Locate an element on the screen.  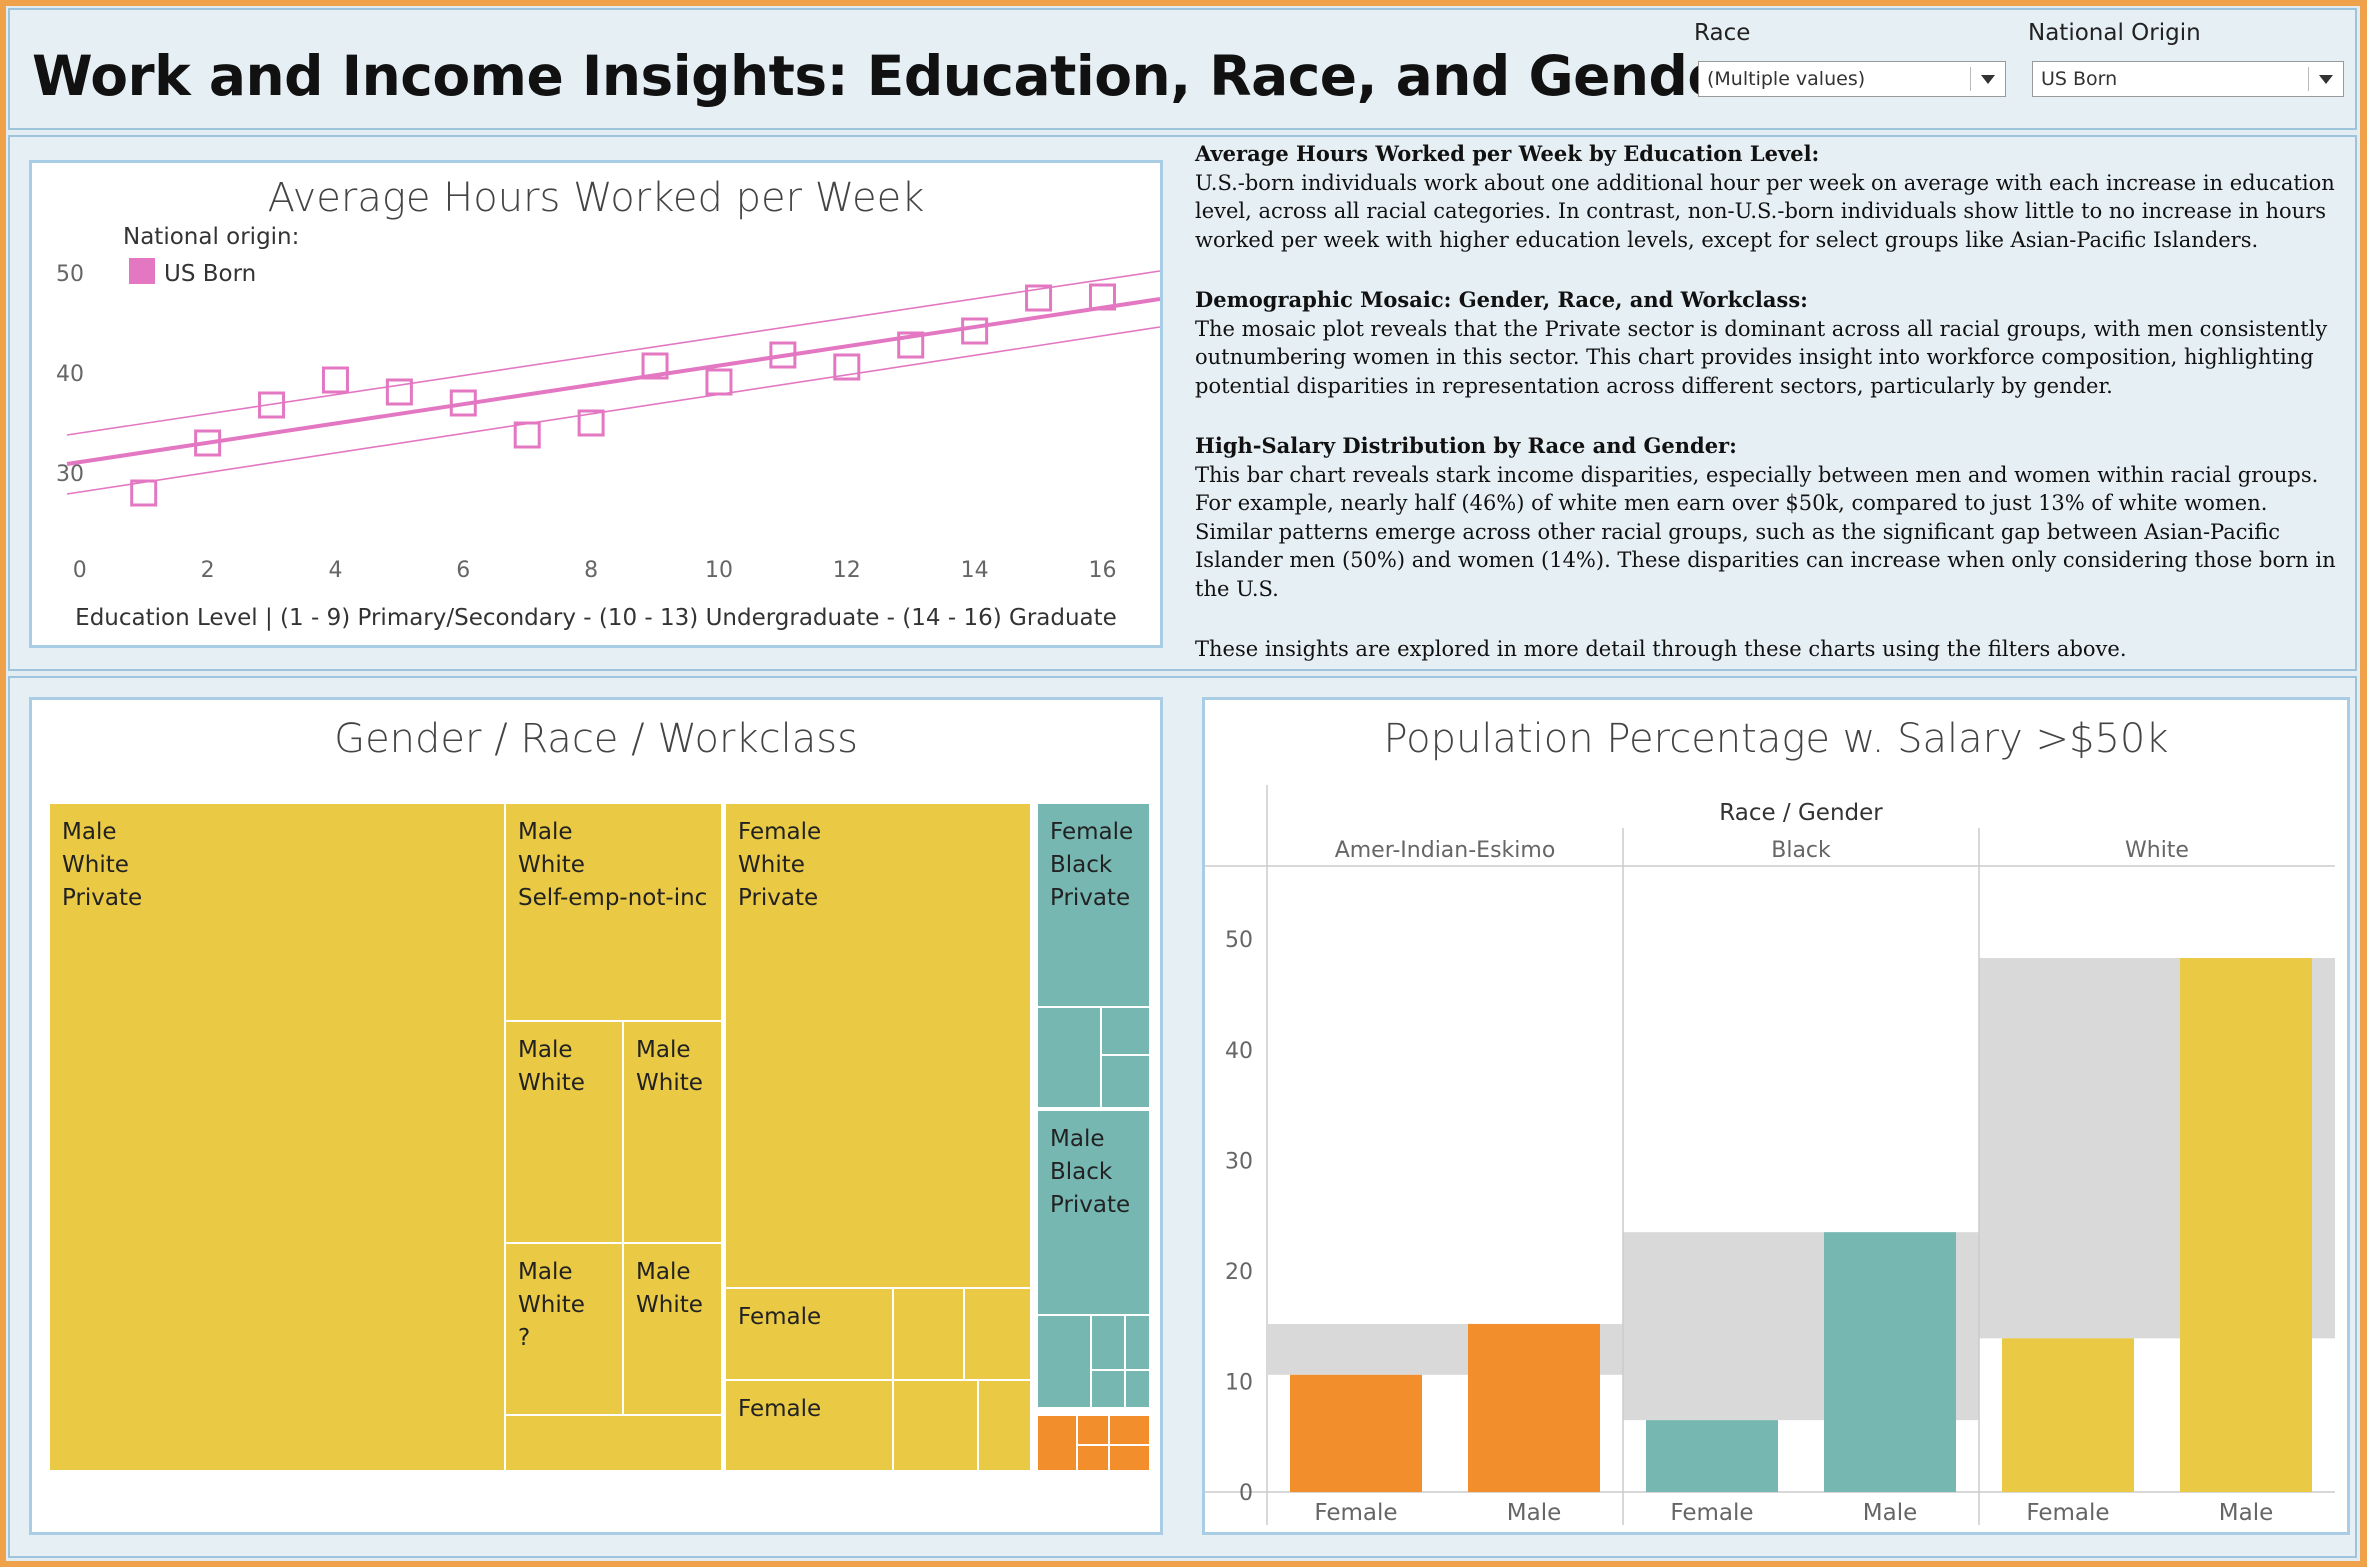
y-tick-label: 30 is located at coordinates (70, 474).